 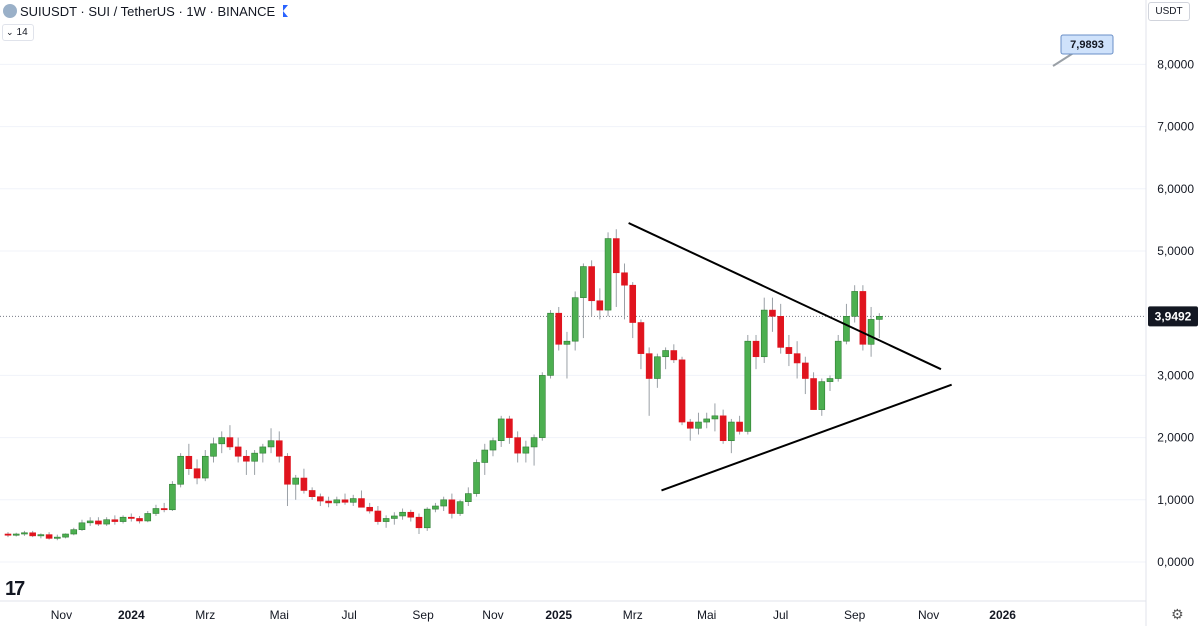 I want to click on indicator-toggle: ⌄ 14, so click(x=18, y=32).